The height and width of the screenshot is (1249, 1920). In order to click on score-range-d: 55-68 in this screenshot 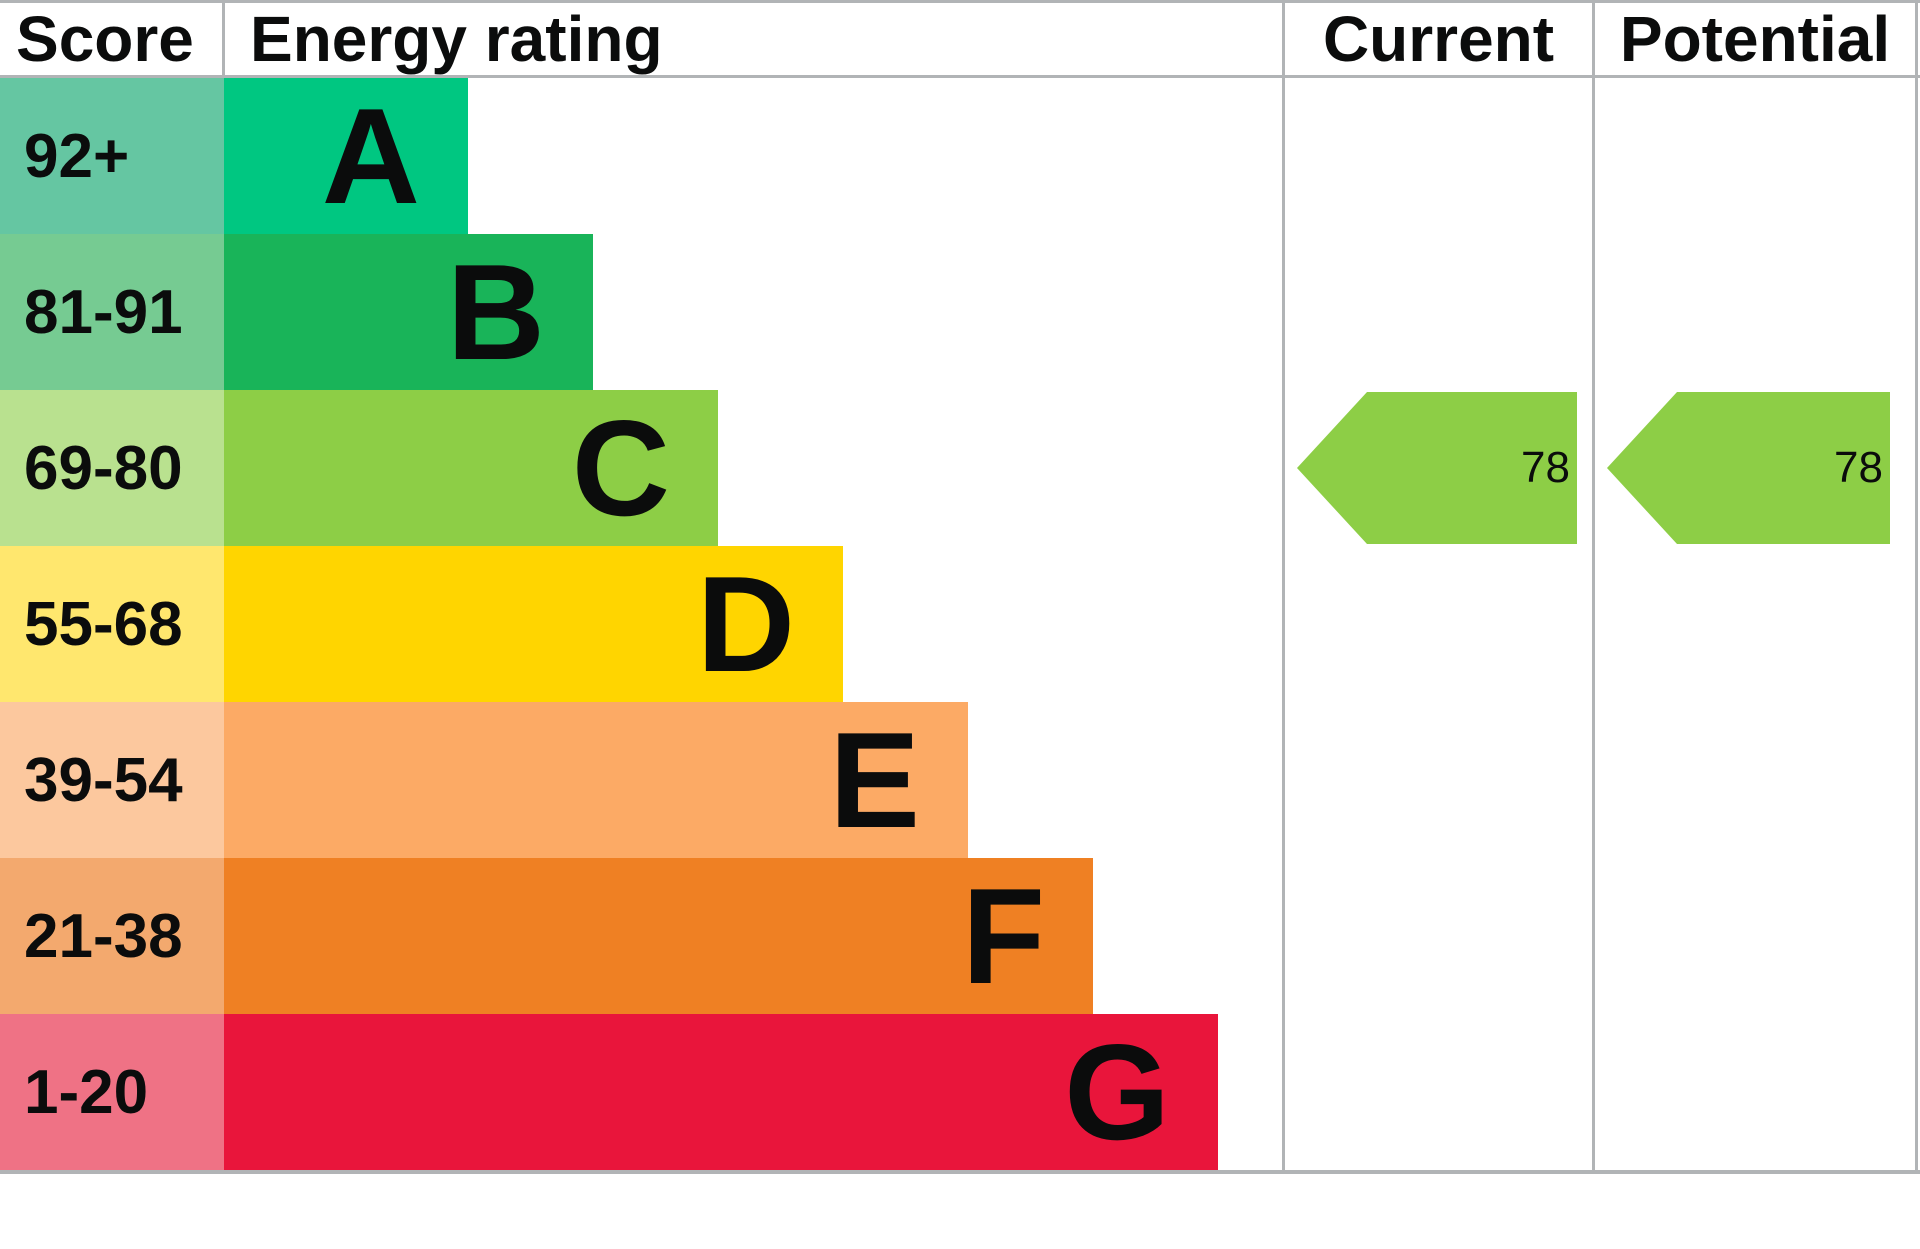, I will do `click(112, 624)`.